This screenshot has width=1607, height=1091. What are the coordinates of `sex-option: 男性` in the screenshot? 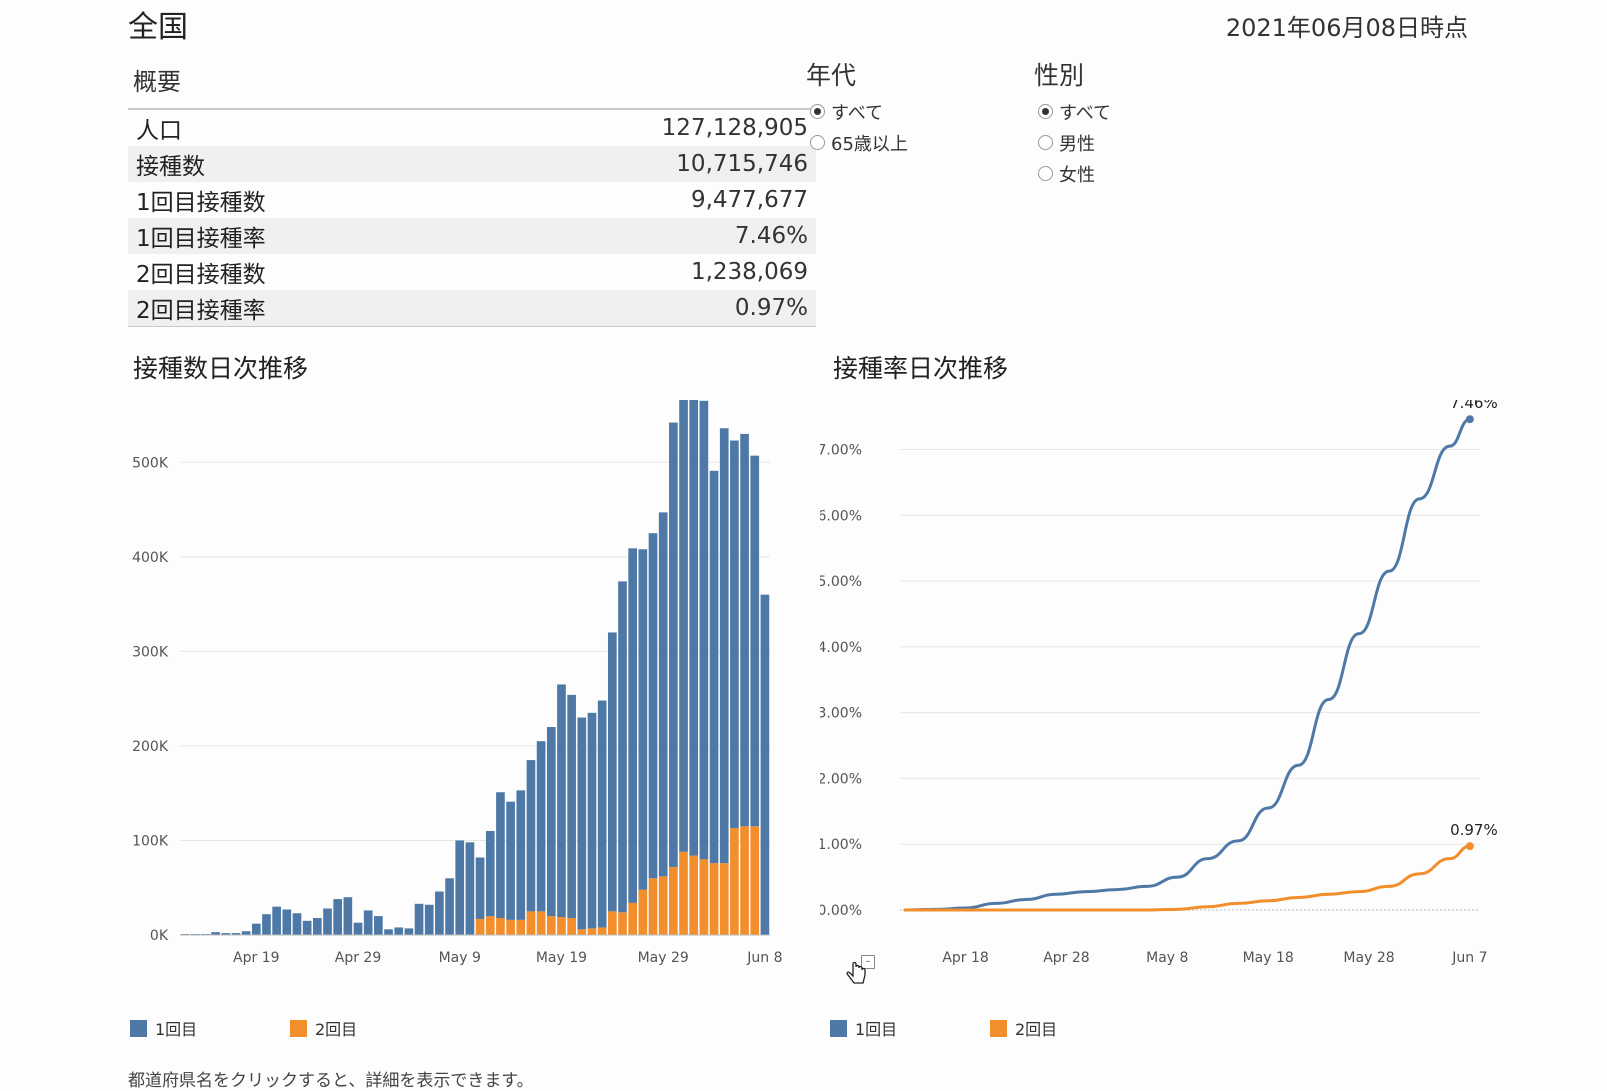 It's located at (1074, 142).